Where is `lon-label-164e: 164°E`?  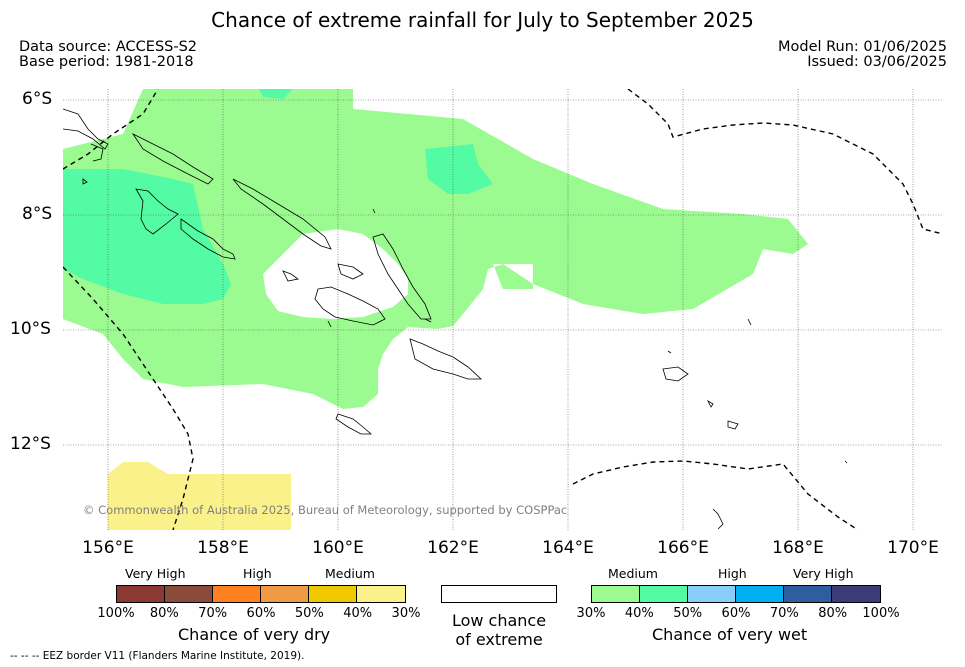
lon-label-164e: 164°E is located at coordinates (568, 548).